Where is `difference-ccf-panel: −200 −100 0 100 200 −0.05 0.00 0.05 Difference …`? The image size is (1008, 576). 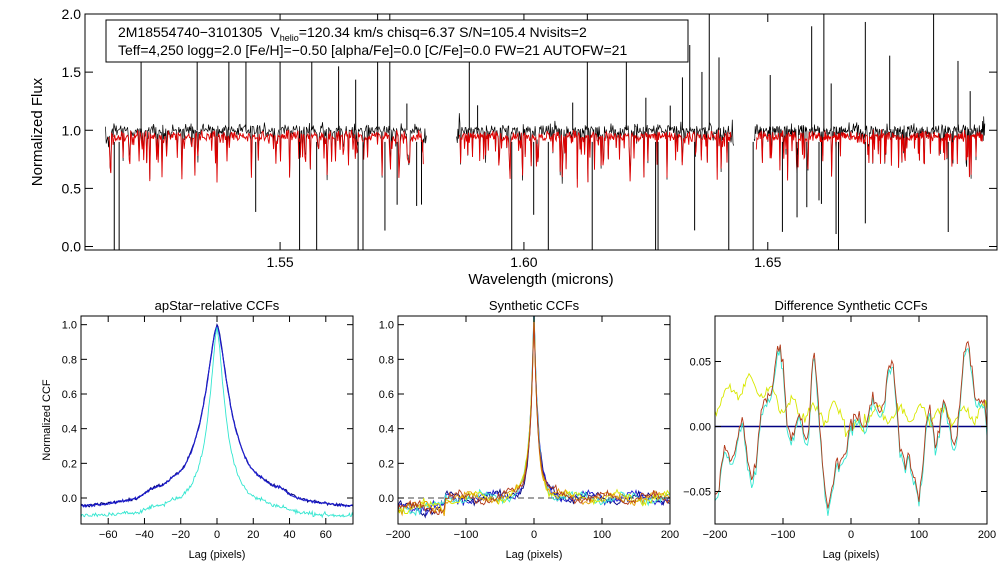
difference-ccf-panel: −200 −100 0 100 200 −0.05 0.00 0.05 Difference … is located at coordinates (839, 429).